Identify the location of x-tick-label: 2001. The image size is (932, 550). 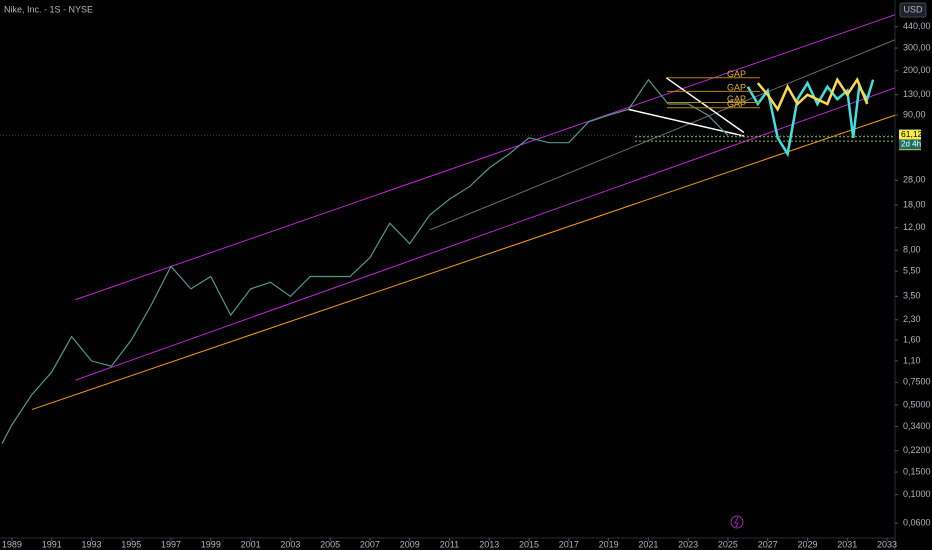
(251, 544).